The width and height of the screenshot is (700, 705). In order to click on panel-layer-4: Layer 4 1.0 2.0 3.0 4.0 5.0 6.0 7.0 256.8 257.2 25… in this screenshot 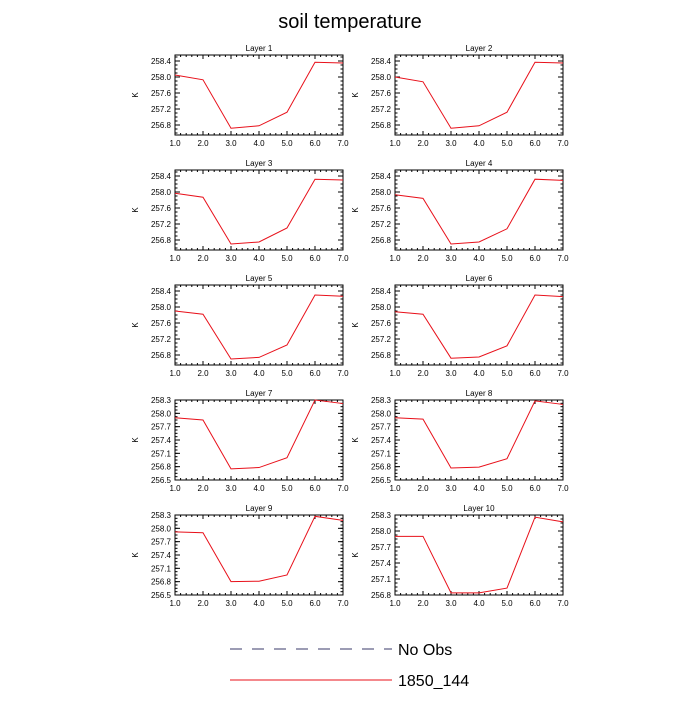, I will do `click(460, 211)`.